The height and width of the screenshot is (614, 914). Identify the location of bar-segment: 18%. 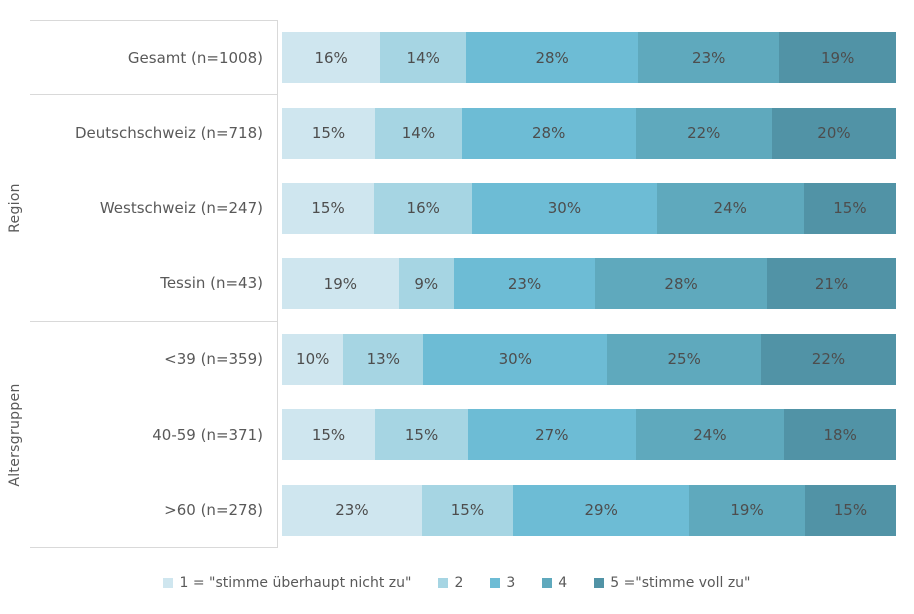
(840, 435).